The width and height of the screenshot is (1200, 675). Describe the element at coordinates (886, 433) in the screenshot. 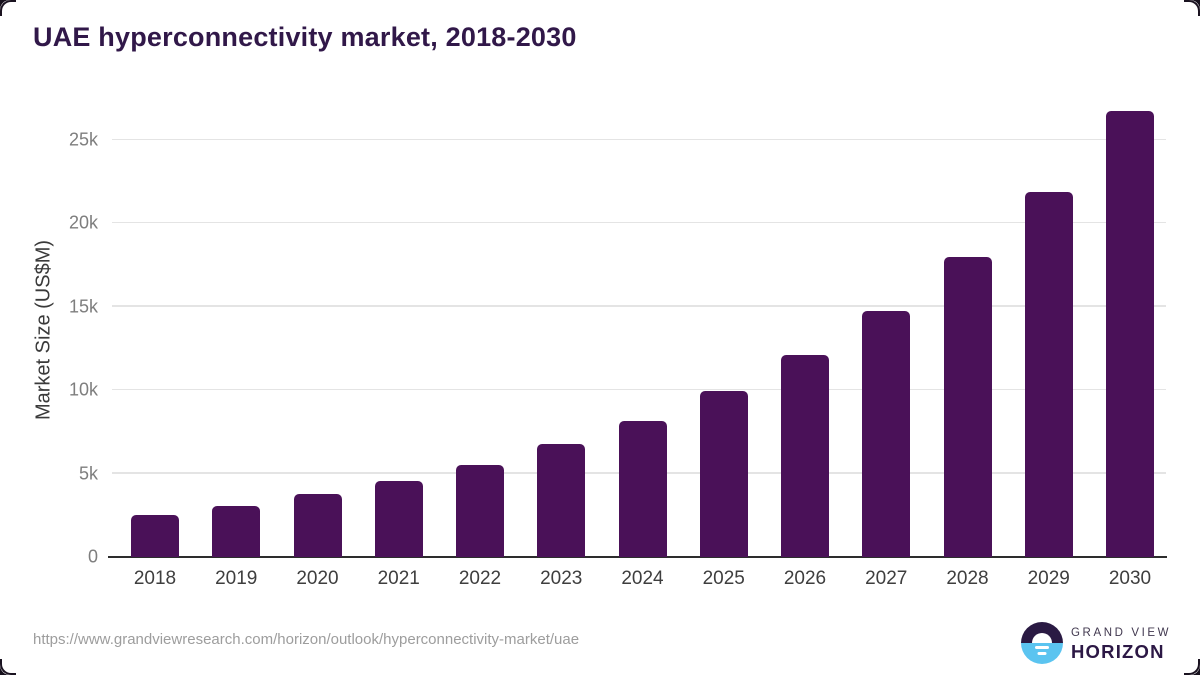

I see `bar-2027` at that location.